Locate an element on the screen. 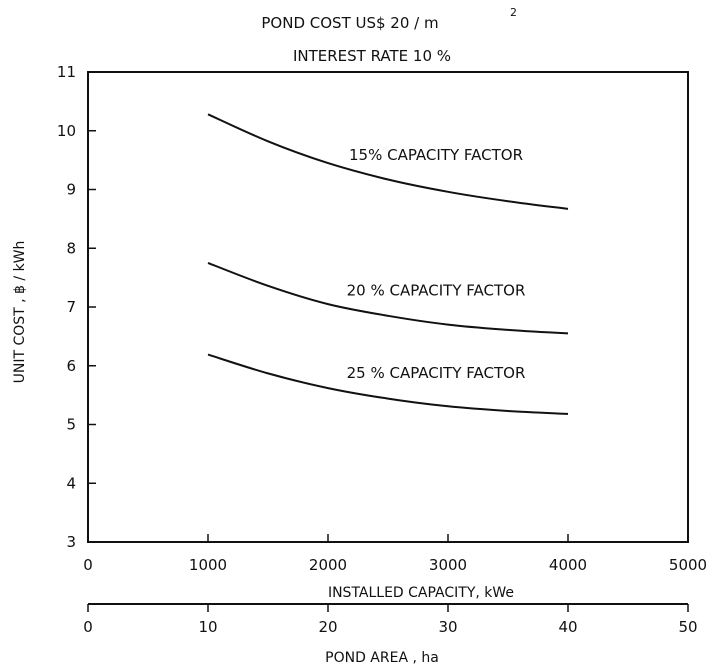  chart-title-line2: INTEREST RATE 10 % is located at coordinates (372, 56).